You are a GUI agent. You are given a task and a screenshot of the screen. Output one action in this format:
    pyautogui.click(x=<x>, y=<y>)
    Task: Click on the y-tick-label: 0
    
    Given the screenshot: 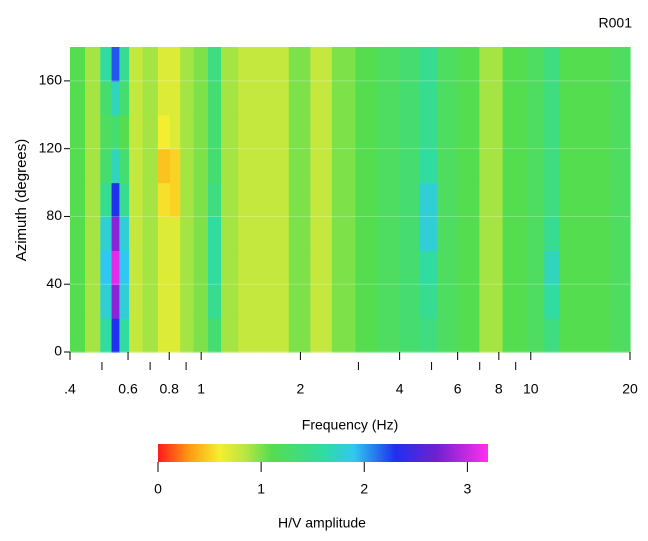 What is the action you would take?
    pyautogui.click(x=58, y=351)
    